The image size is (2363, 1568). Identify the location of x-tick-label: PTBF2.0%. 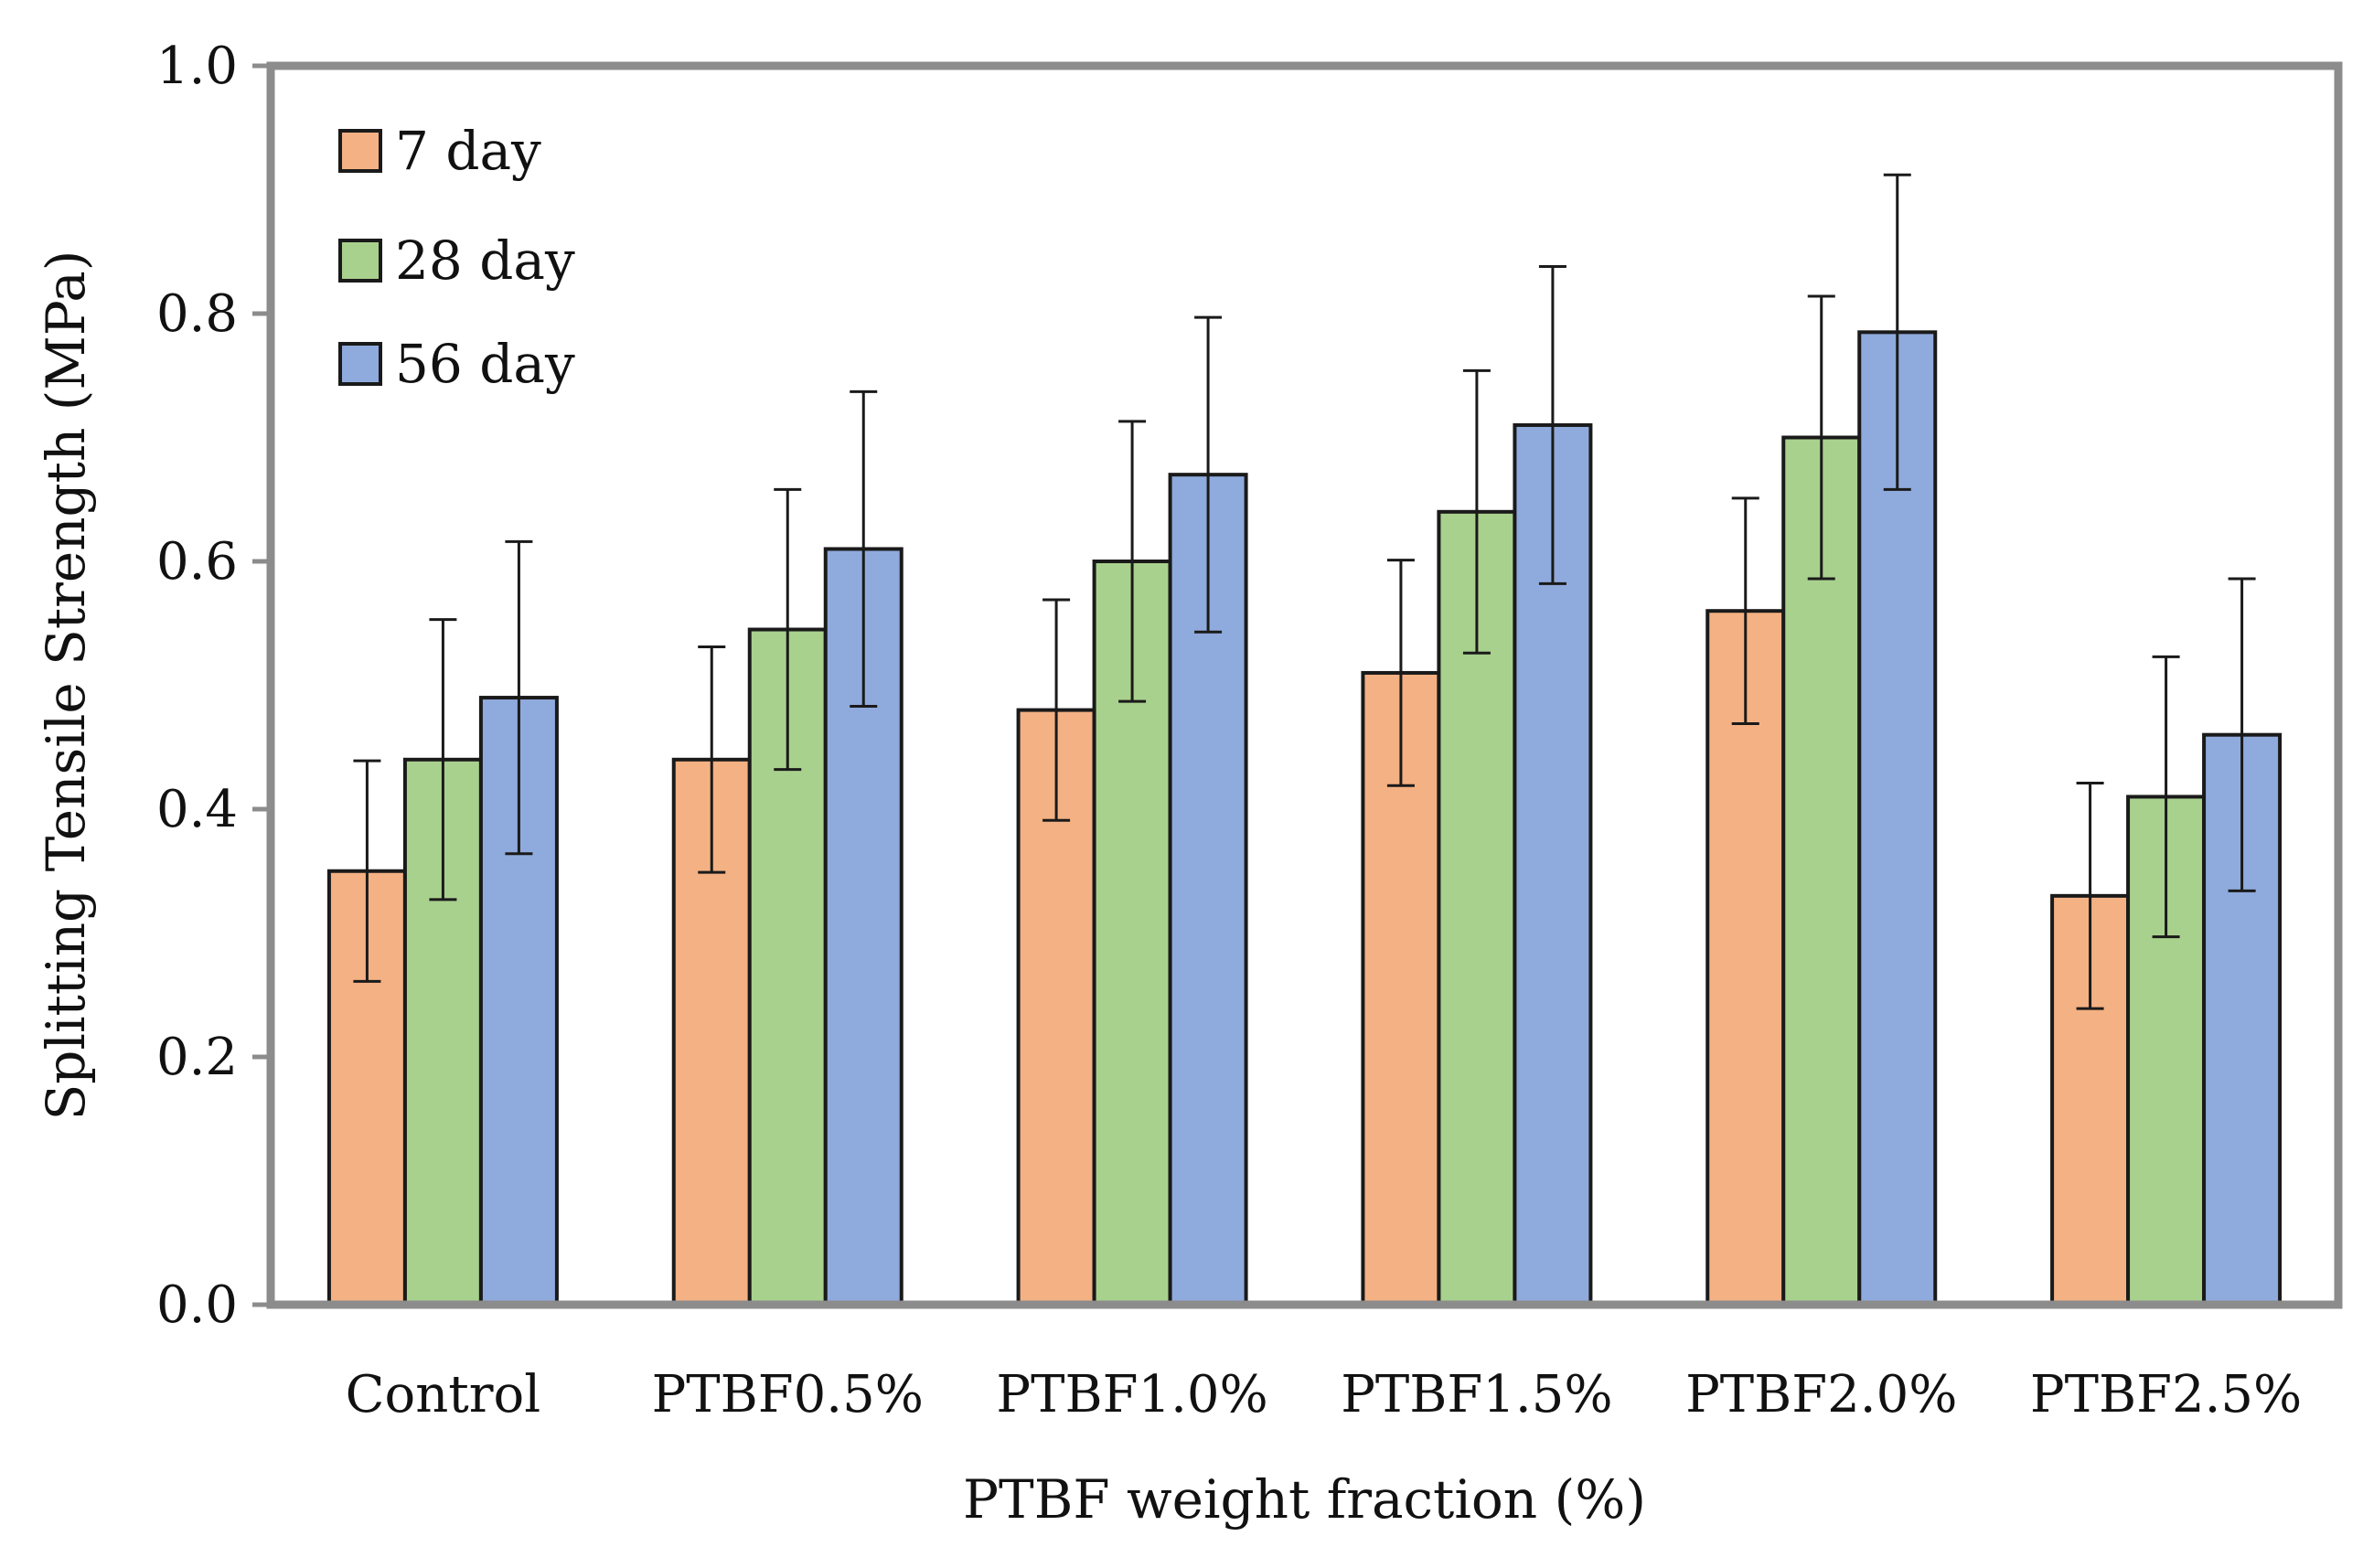
(1821, 1394).